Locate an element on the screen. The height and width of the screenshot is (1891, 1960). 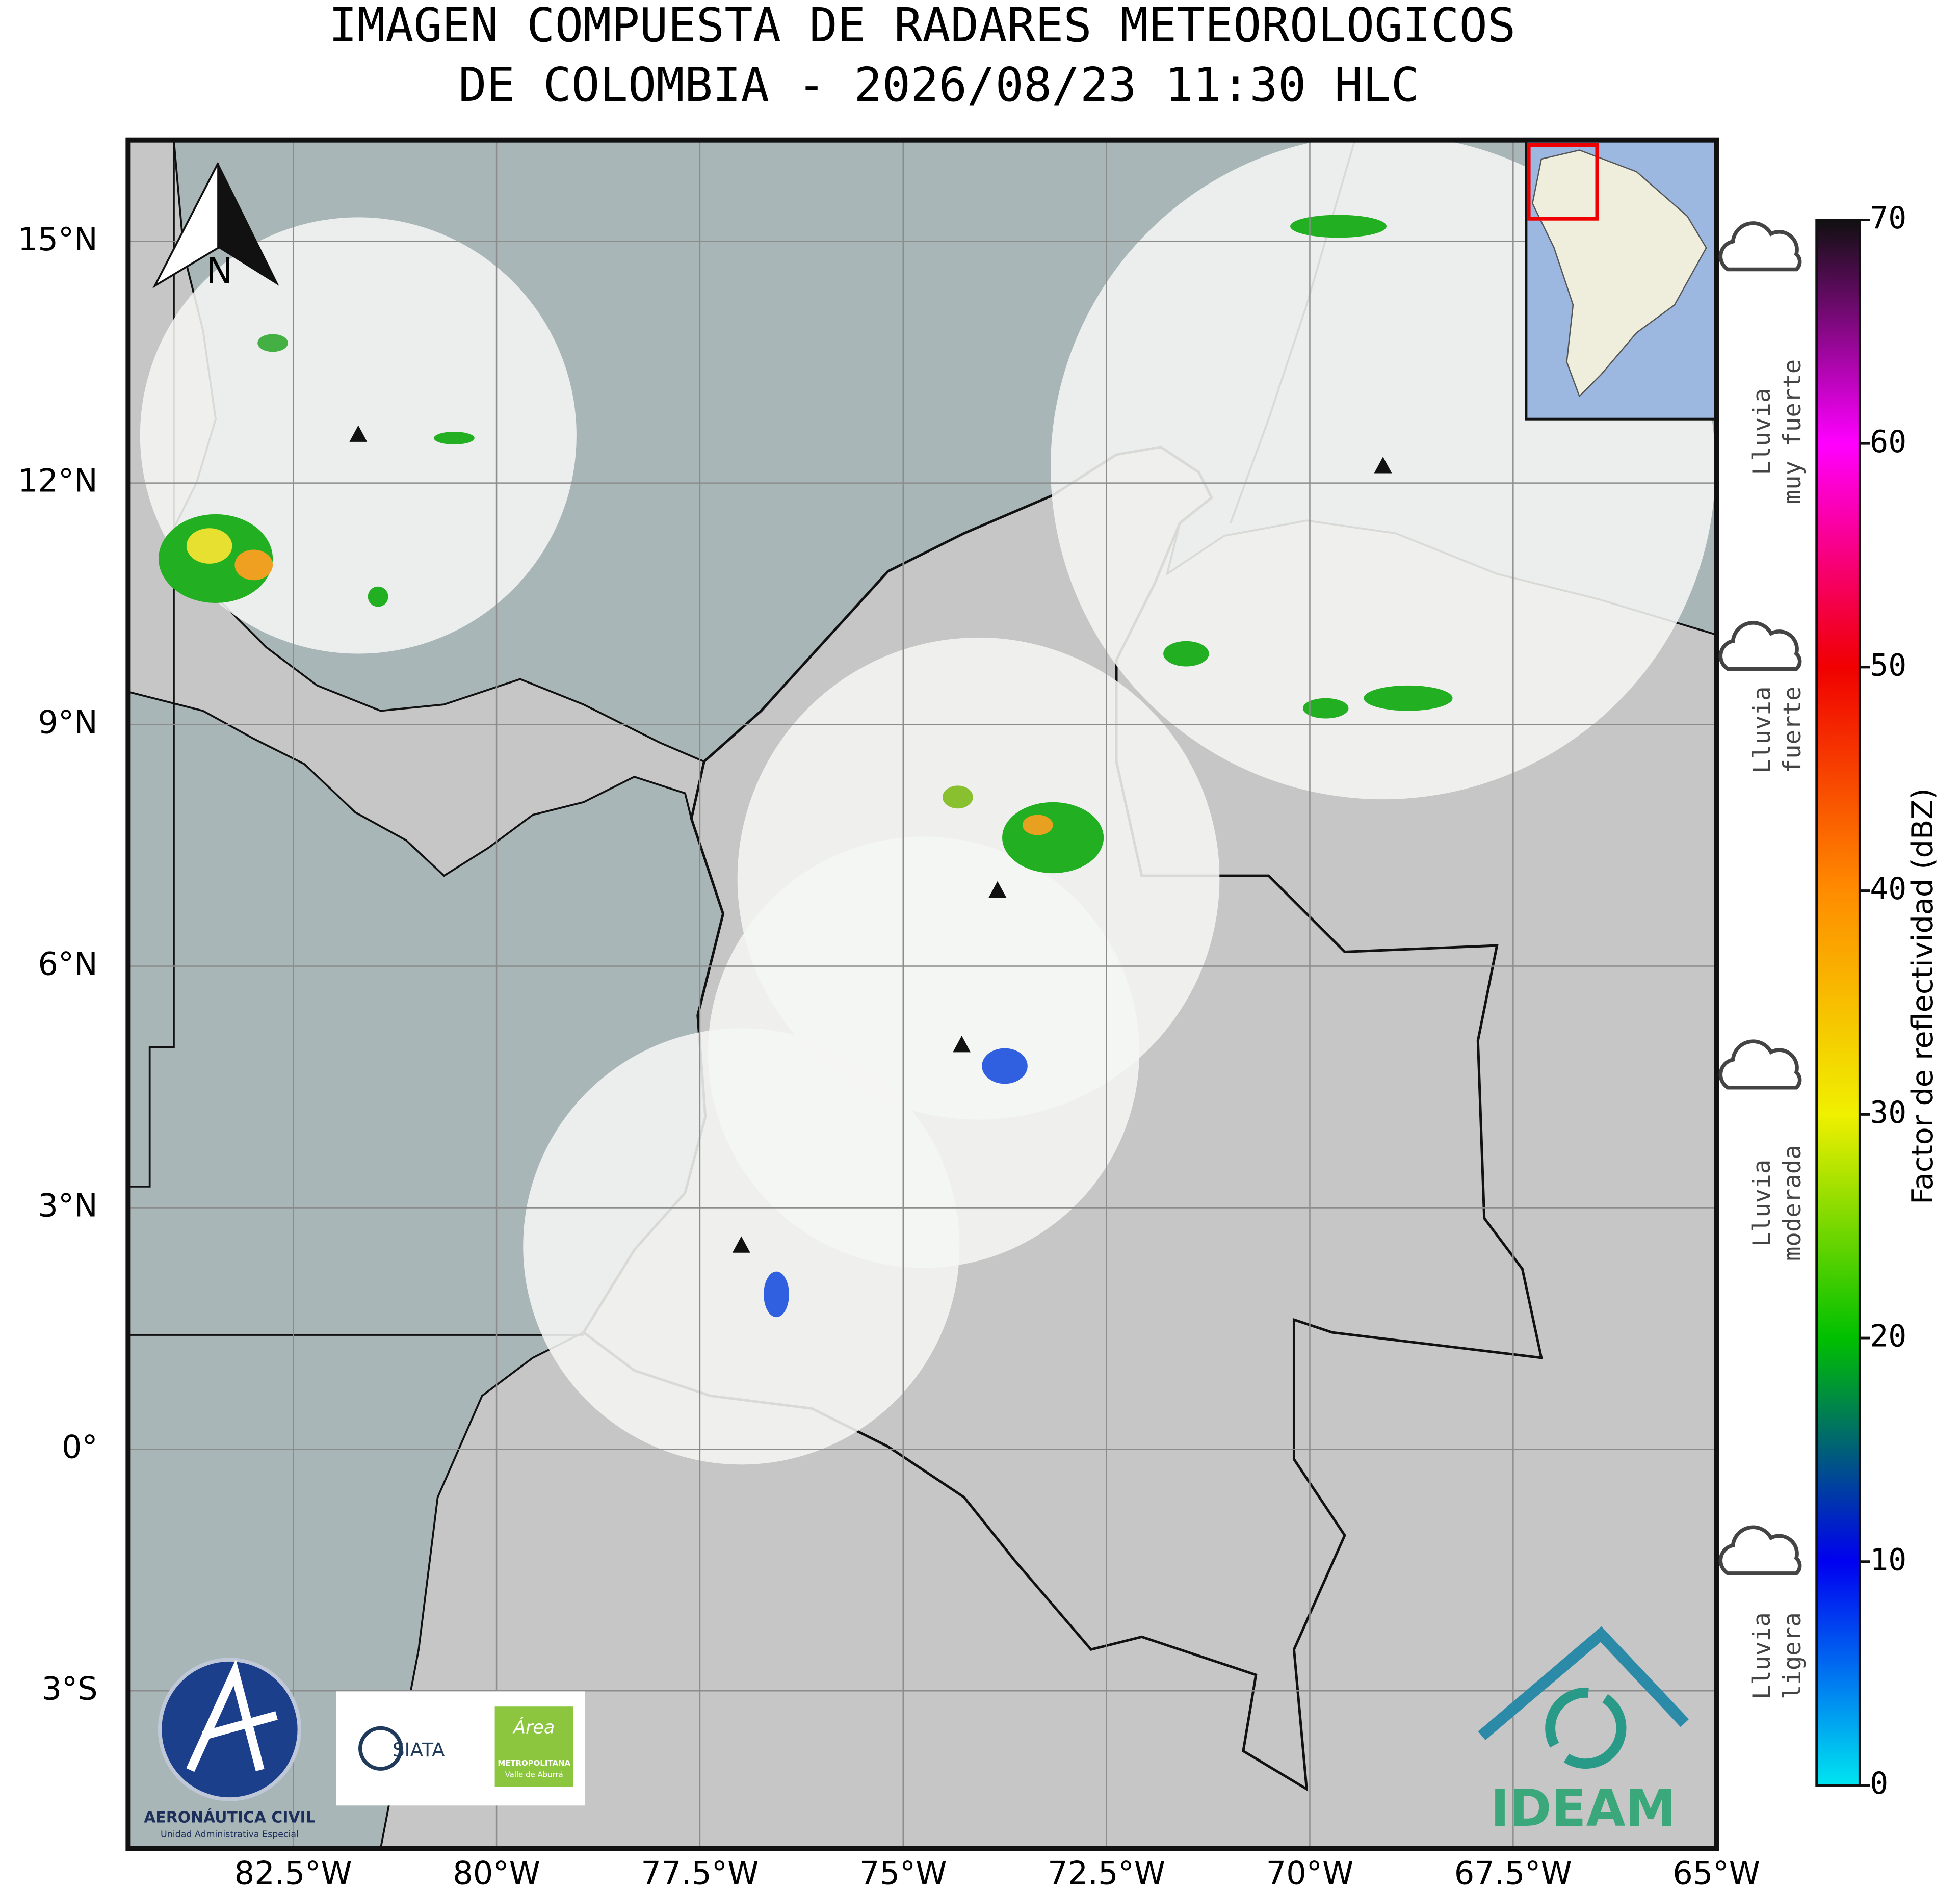
rain-level: Lluvia muy fuerte is located at coordinates (1762, 363).